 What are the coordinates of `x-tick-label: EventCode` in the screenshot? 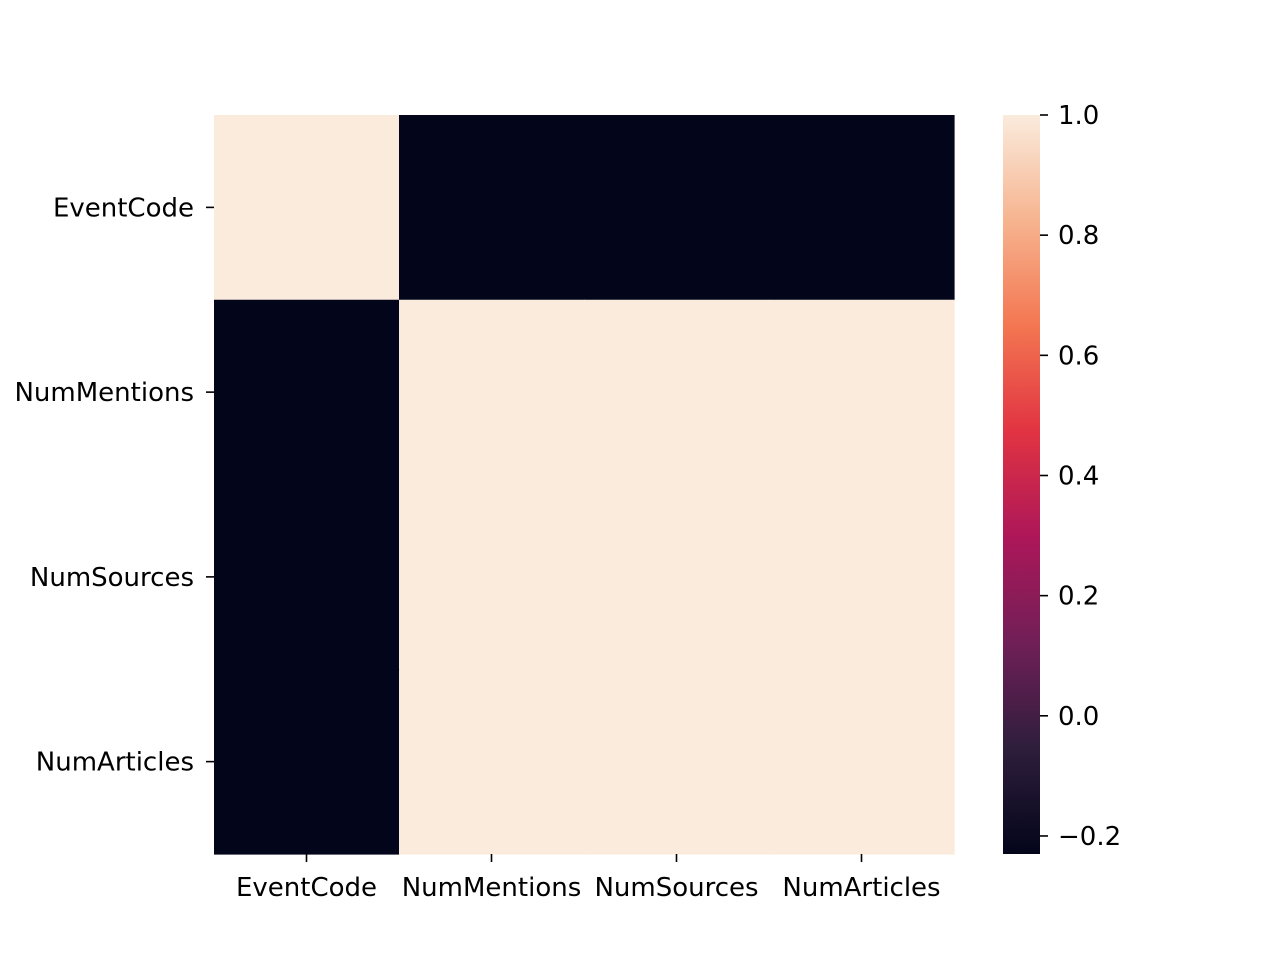 It's located at (306, 888).